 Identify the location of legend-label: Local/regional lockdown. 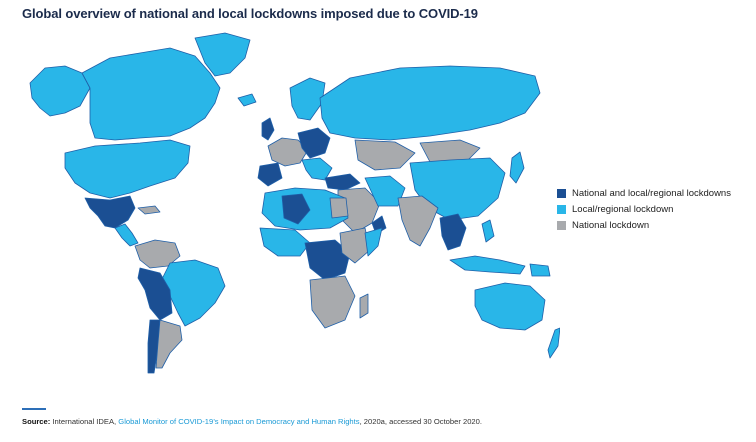
(623, 209).